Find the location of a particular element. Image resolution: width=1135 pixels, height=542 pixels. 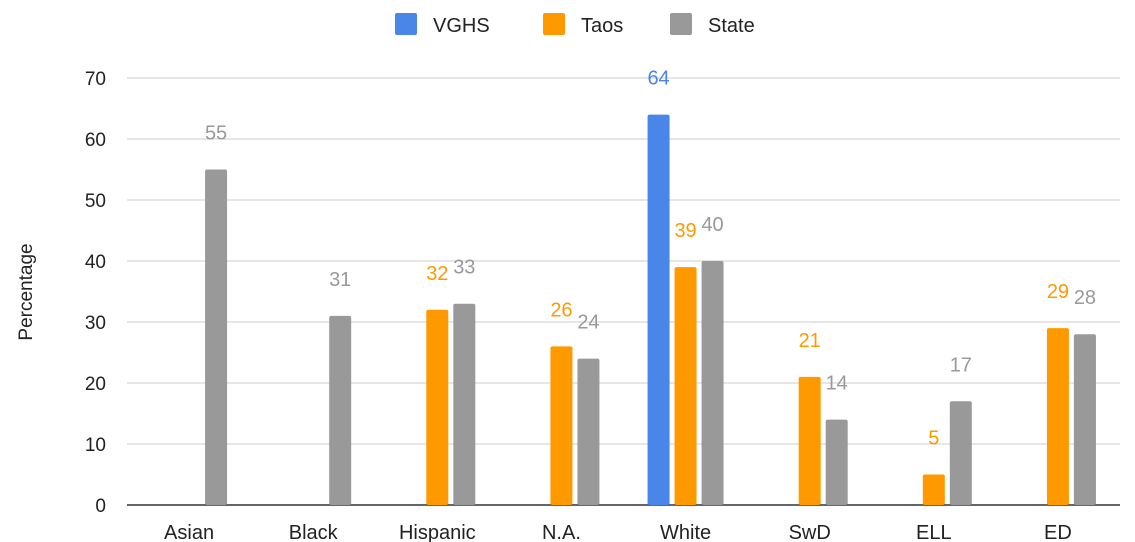

y-tick-label: 0 is located at coordinates (100, 506).